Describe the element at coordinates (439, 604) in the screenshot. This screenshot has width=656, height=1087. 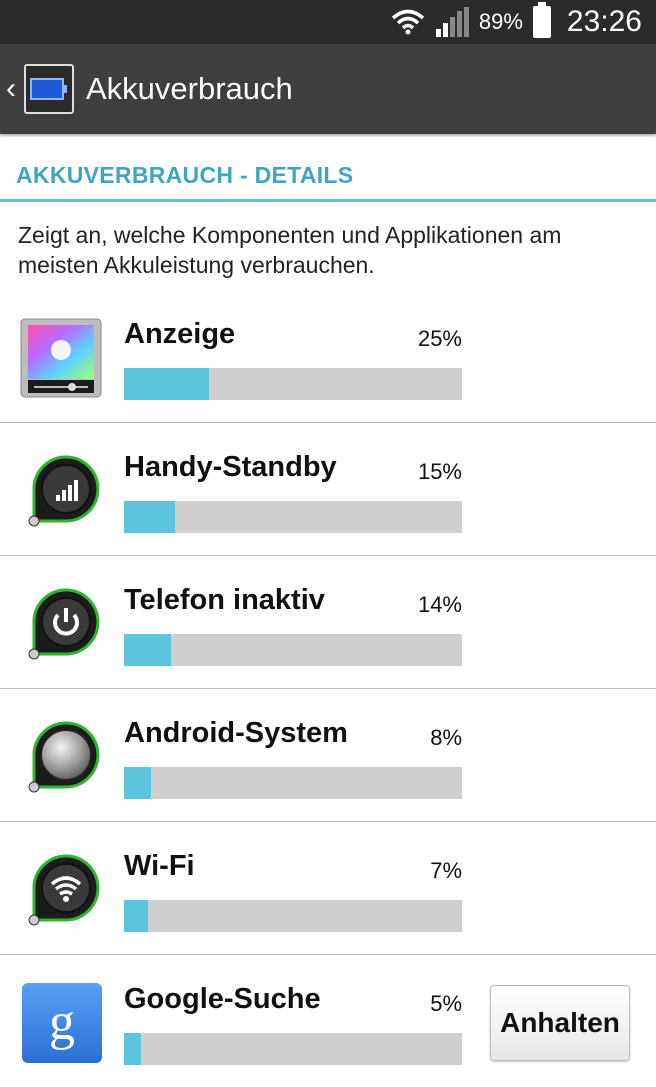
I see `item-percent: 14%` at that location.